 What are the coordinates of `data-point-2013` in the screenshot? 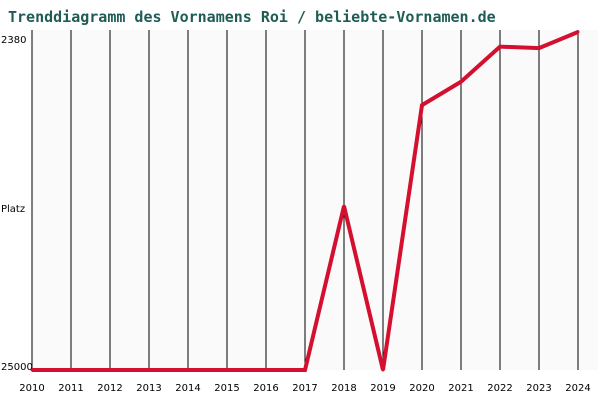 It's located at (149, 370).